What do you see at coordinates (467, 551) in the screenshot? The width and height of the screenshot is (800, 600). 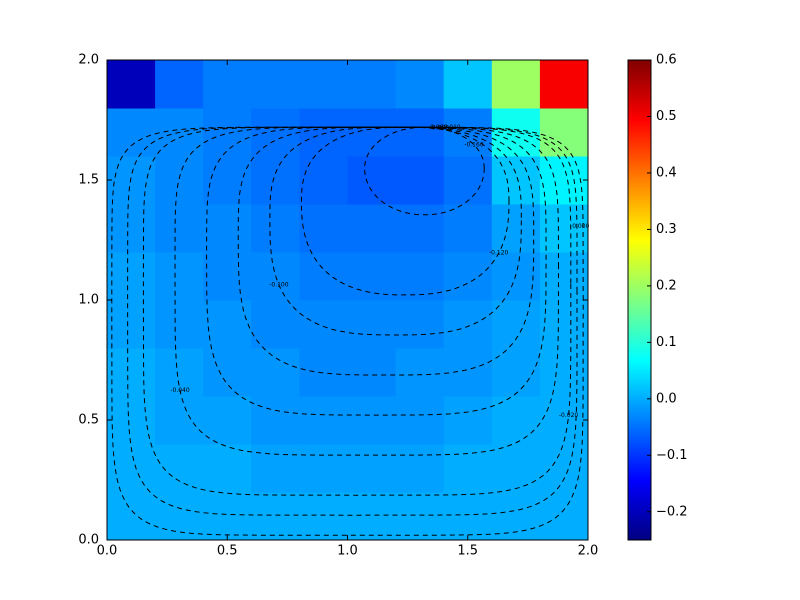 I see `x-tick-label: 1.5` at bounding box center [467, 551].